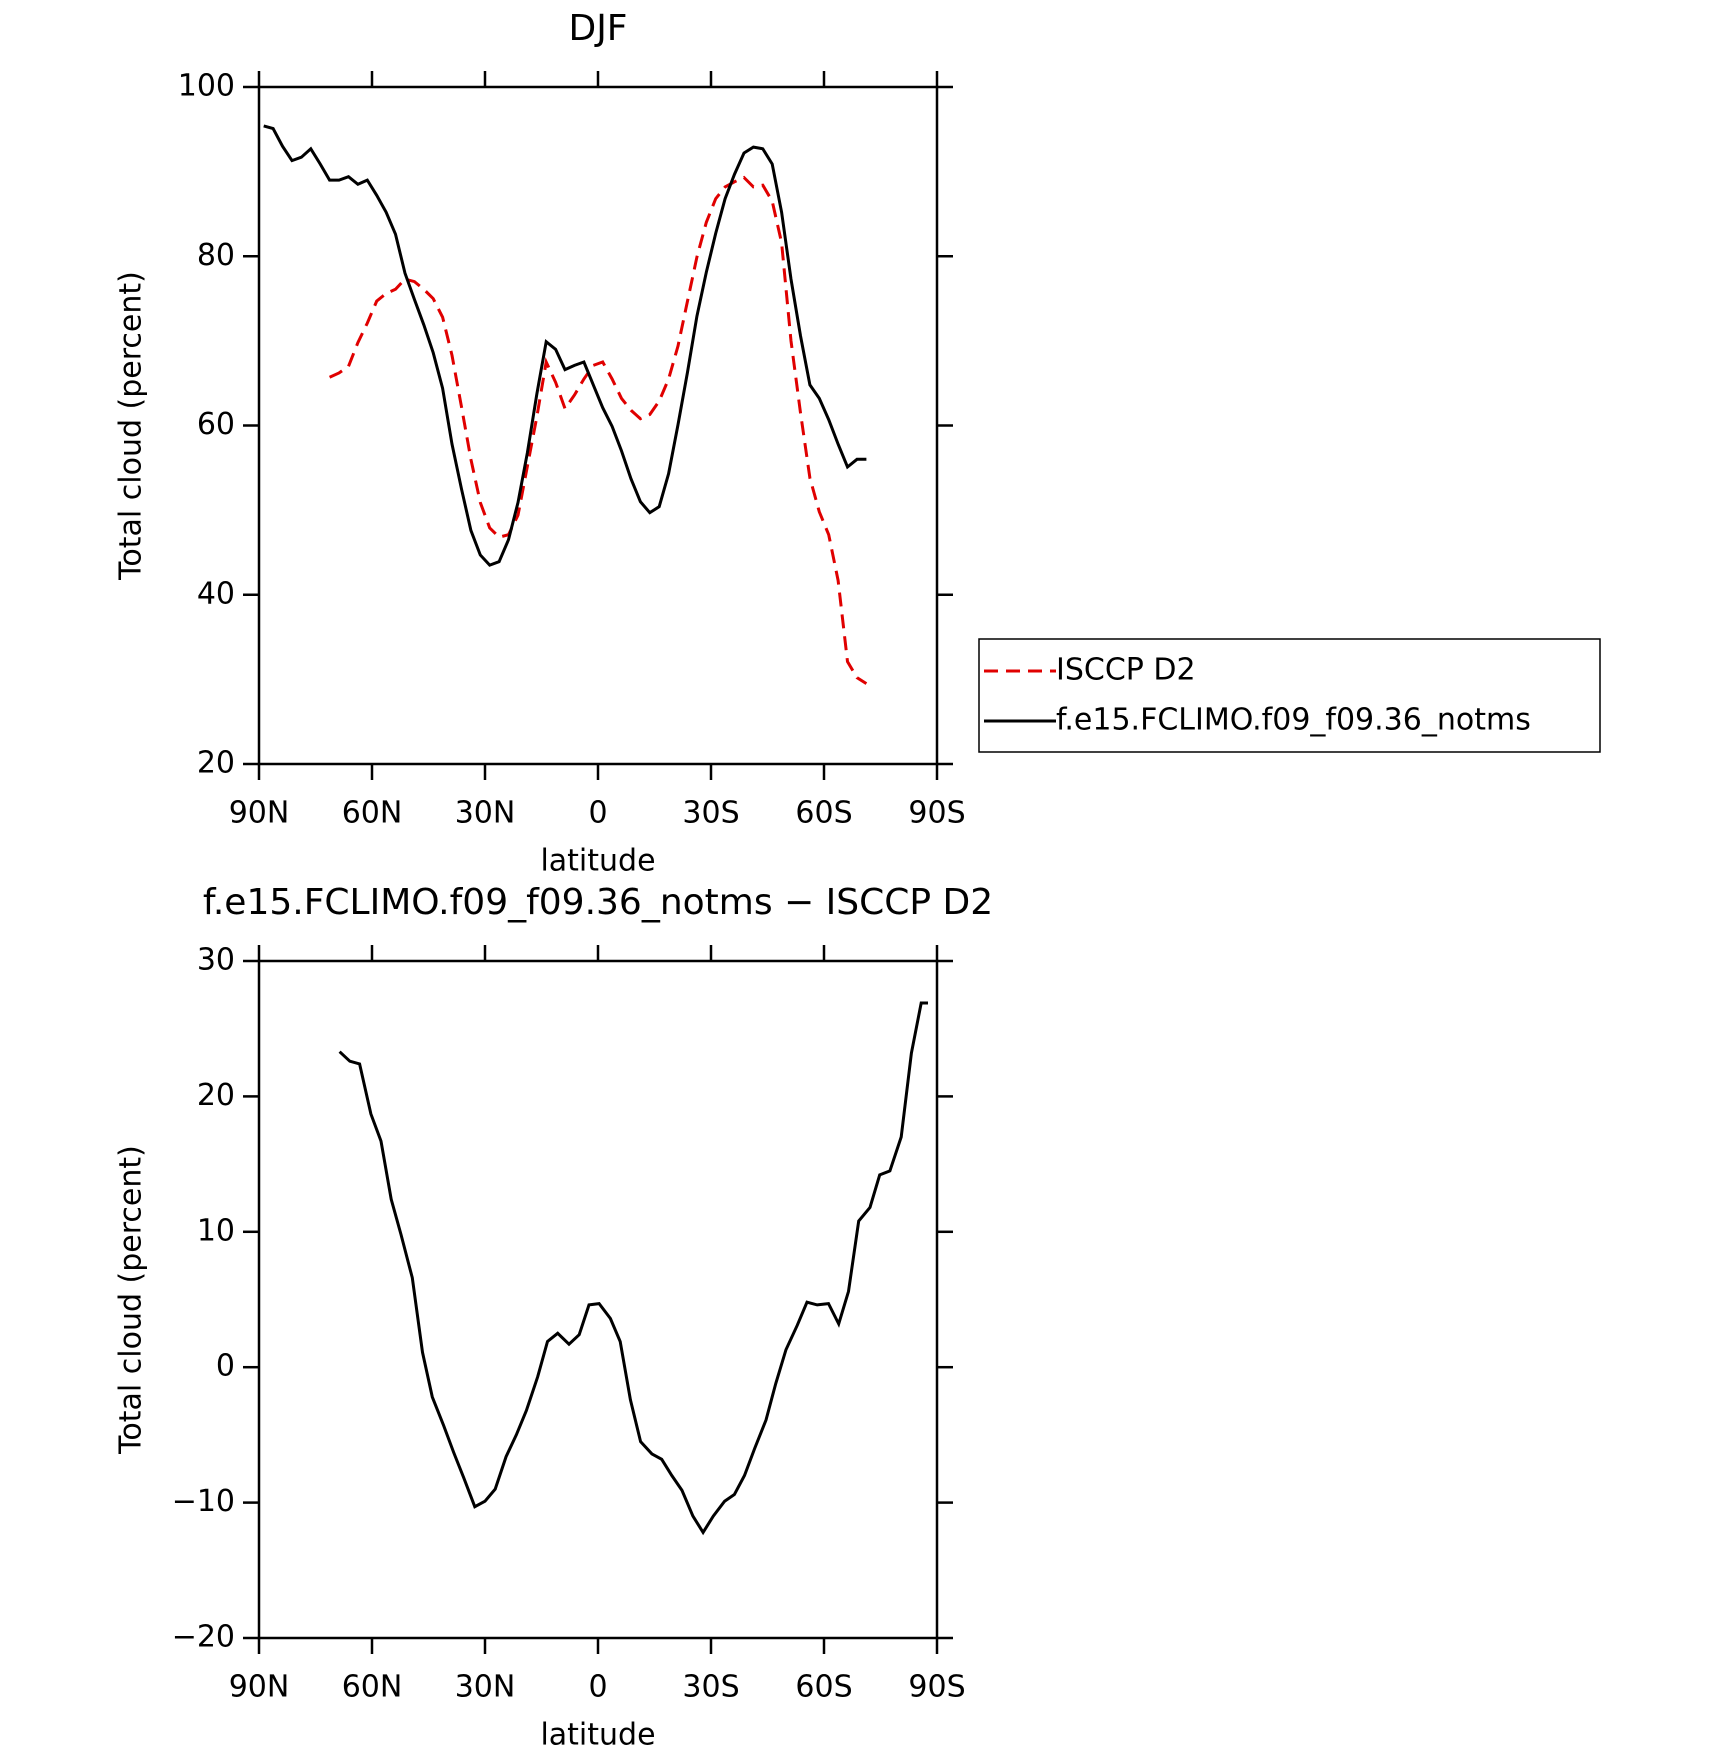  I want to click on y-tick-label: 60, so click(216, 424).